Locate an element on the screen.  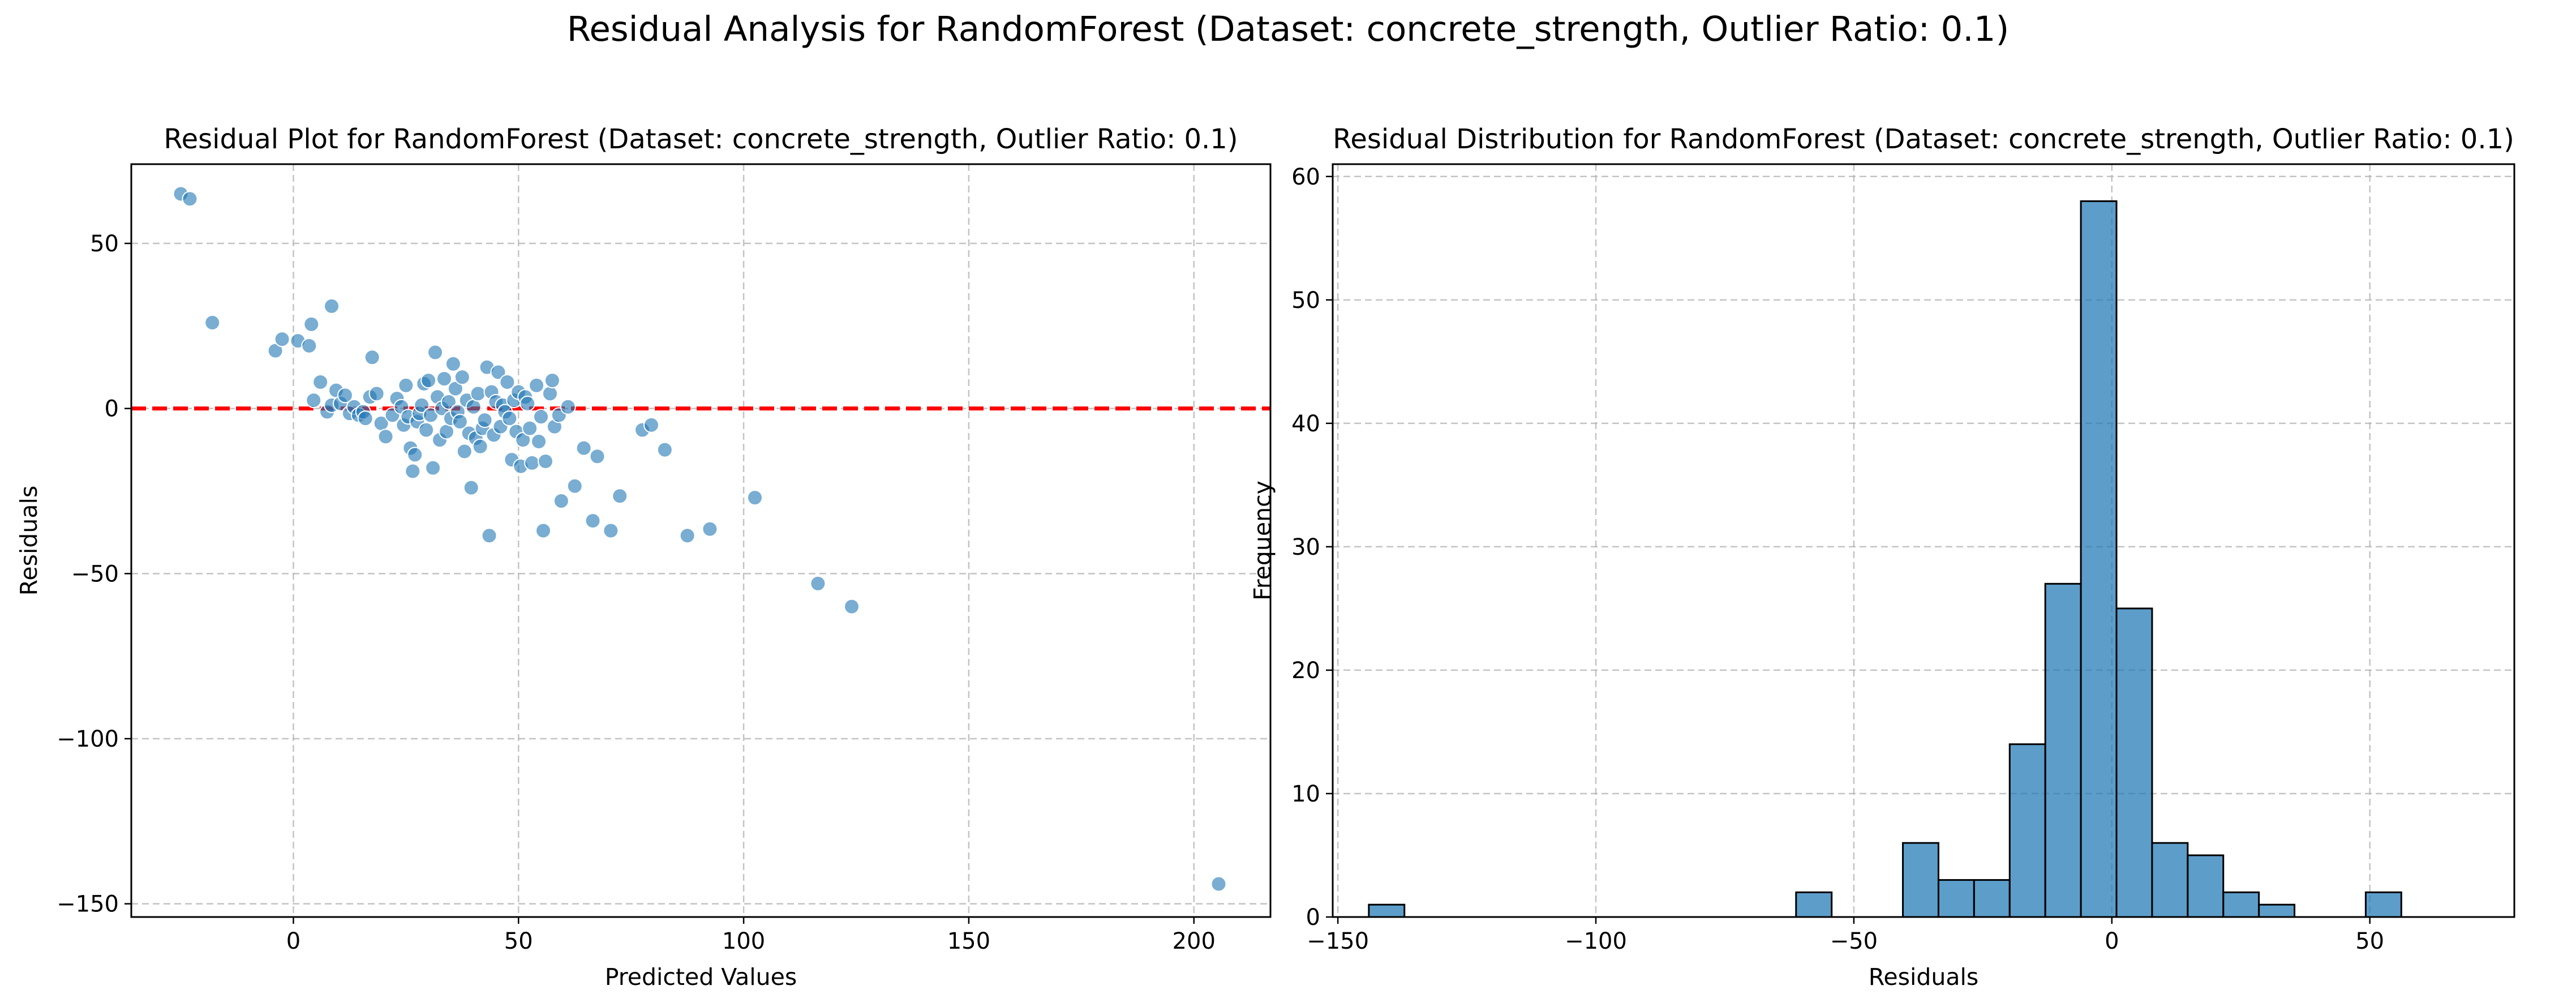
scatter-y-tick-label: 50 is located at coordinates (104, 244).